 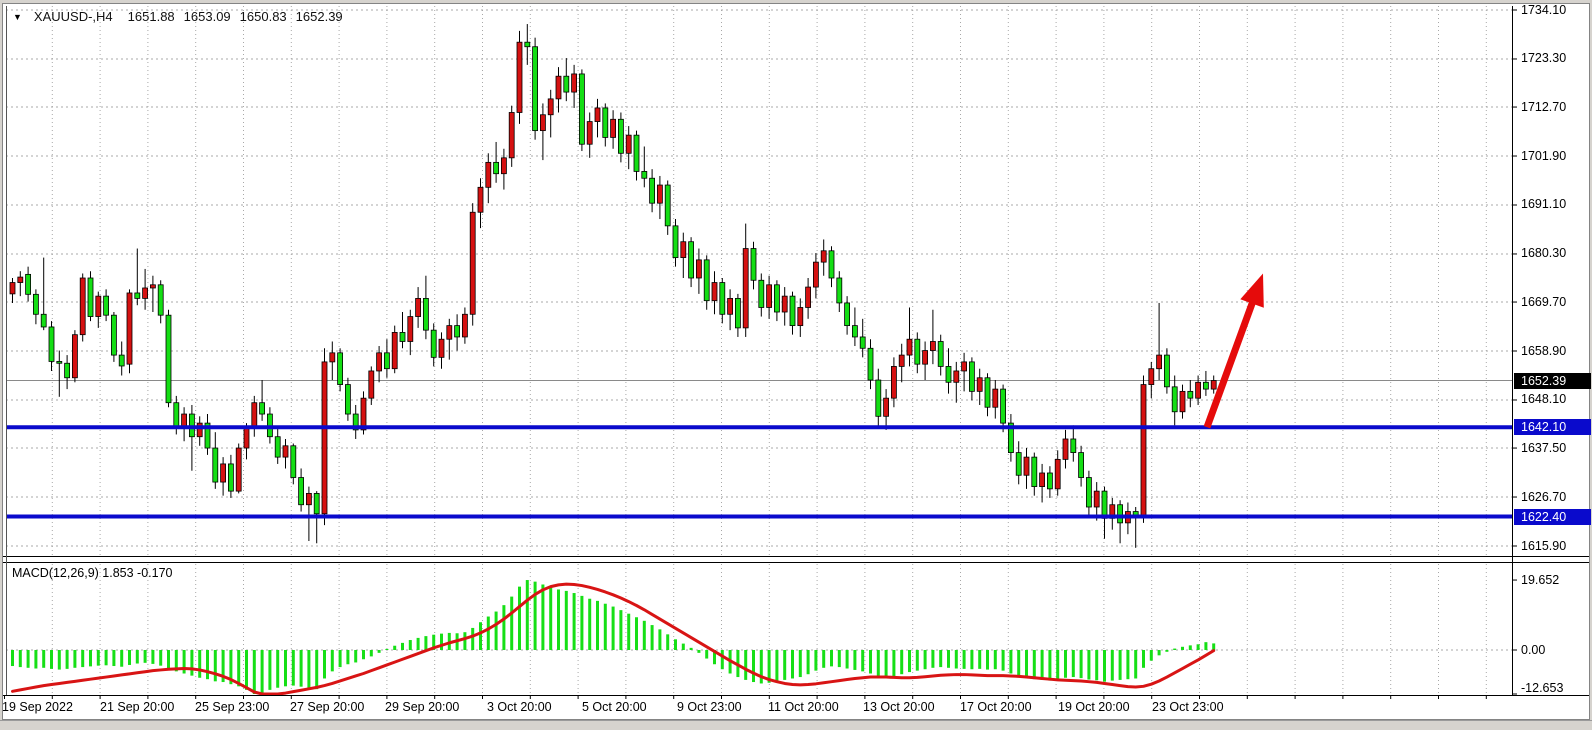 I want to click on price-tick-label: 1669.70, so click(x=1544, y=301).